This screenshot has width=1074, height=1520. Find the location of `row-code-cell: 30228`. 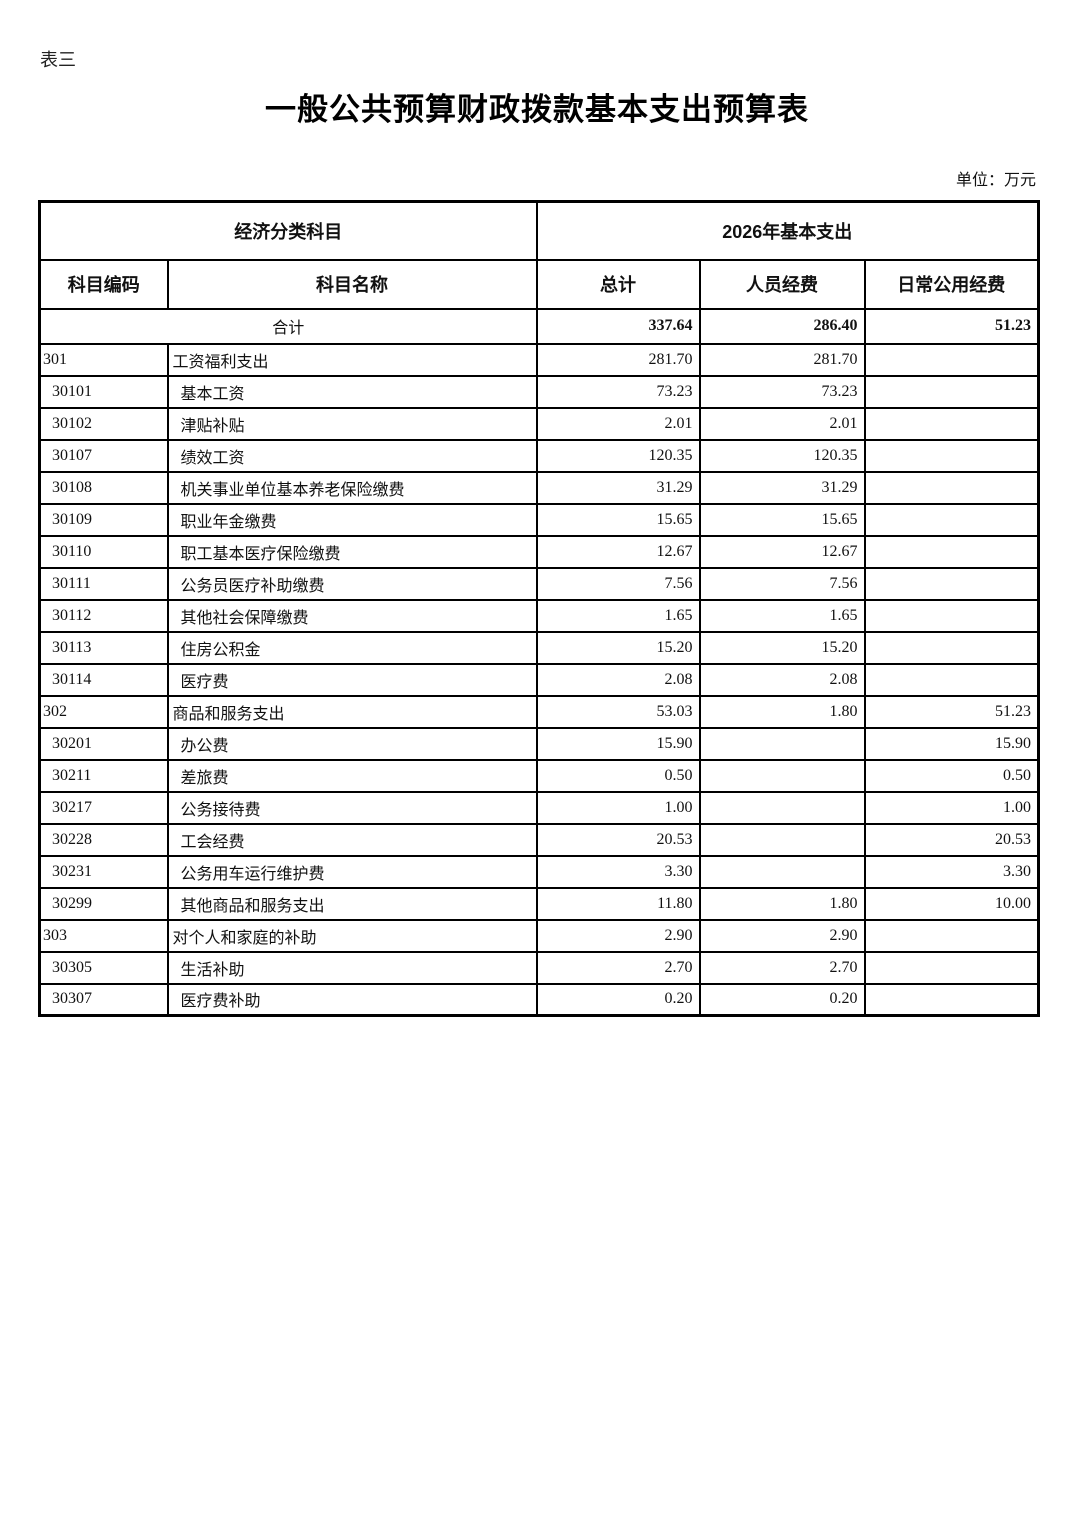

row-code-cell: 30228 is located at coordinates (103, 839).